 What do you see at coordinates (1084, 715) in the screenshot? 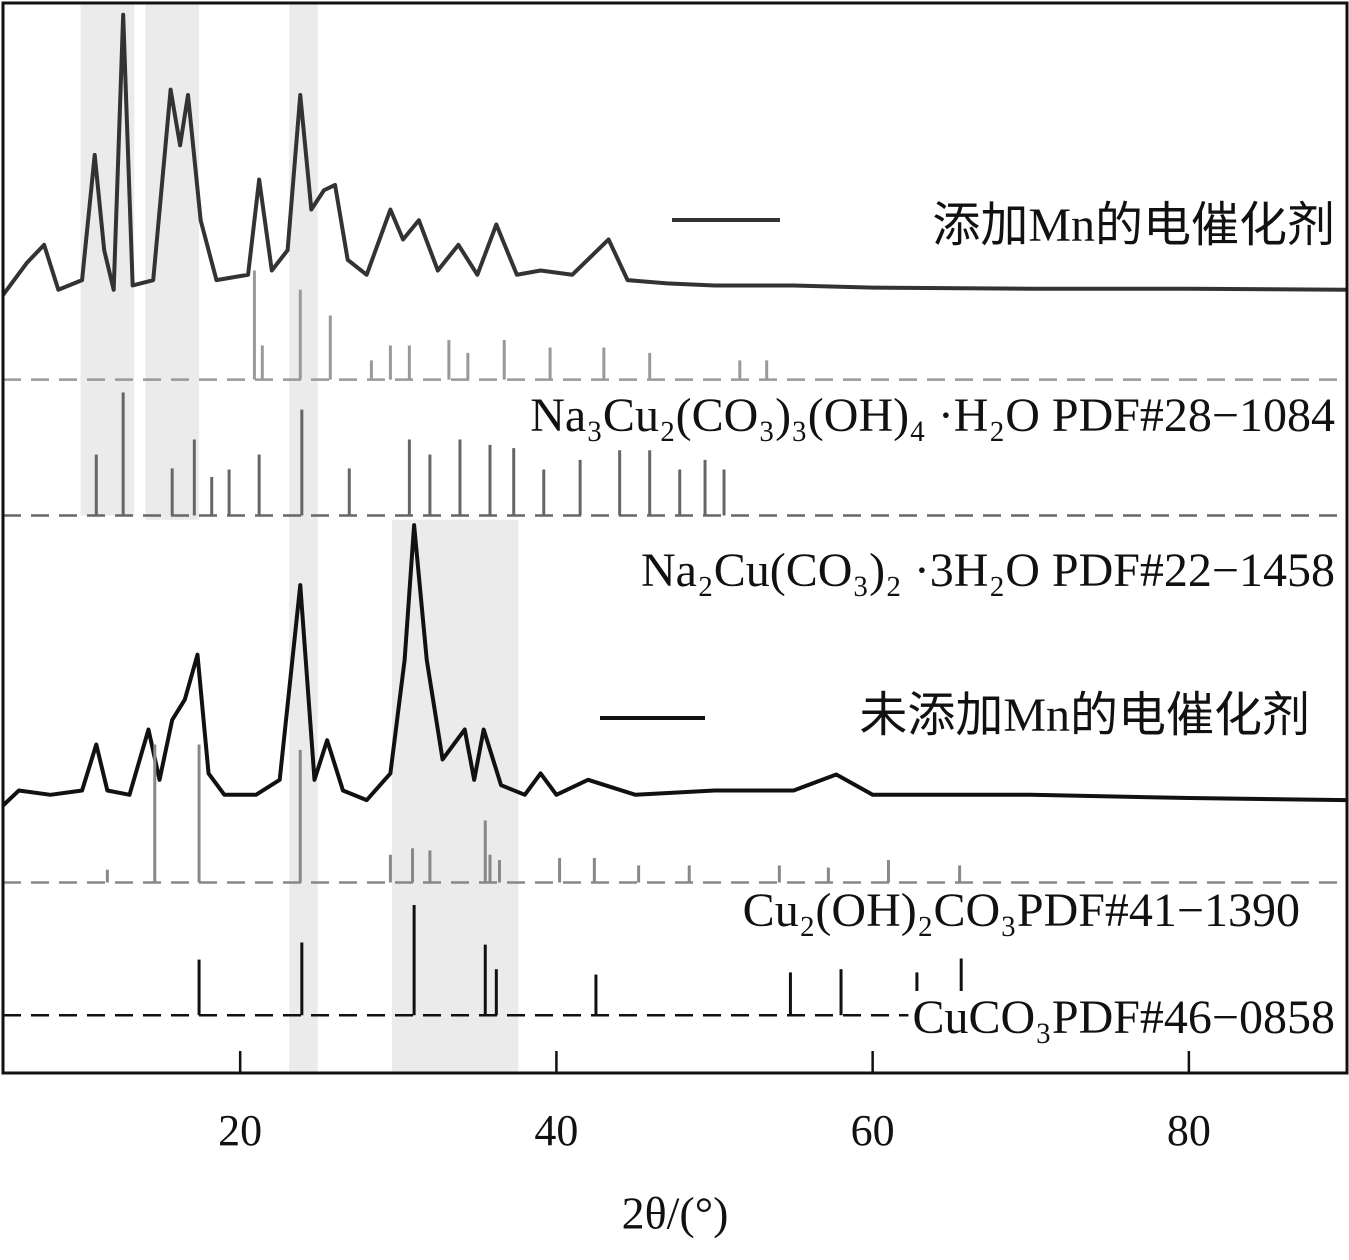
I see `series-label: 未添加Mn的电催化剂` at bounding box center [1084, 715].